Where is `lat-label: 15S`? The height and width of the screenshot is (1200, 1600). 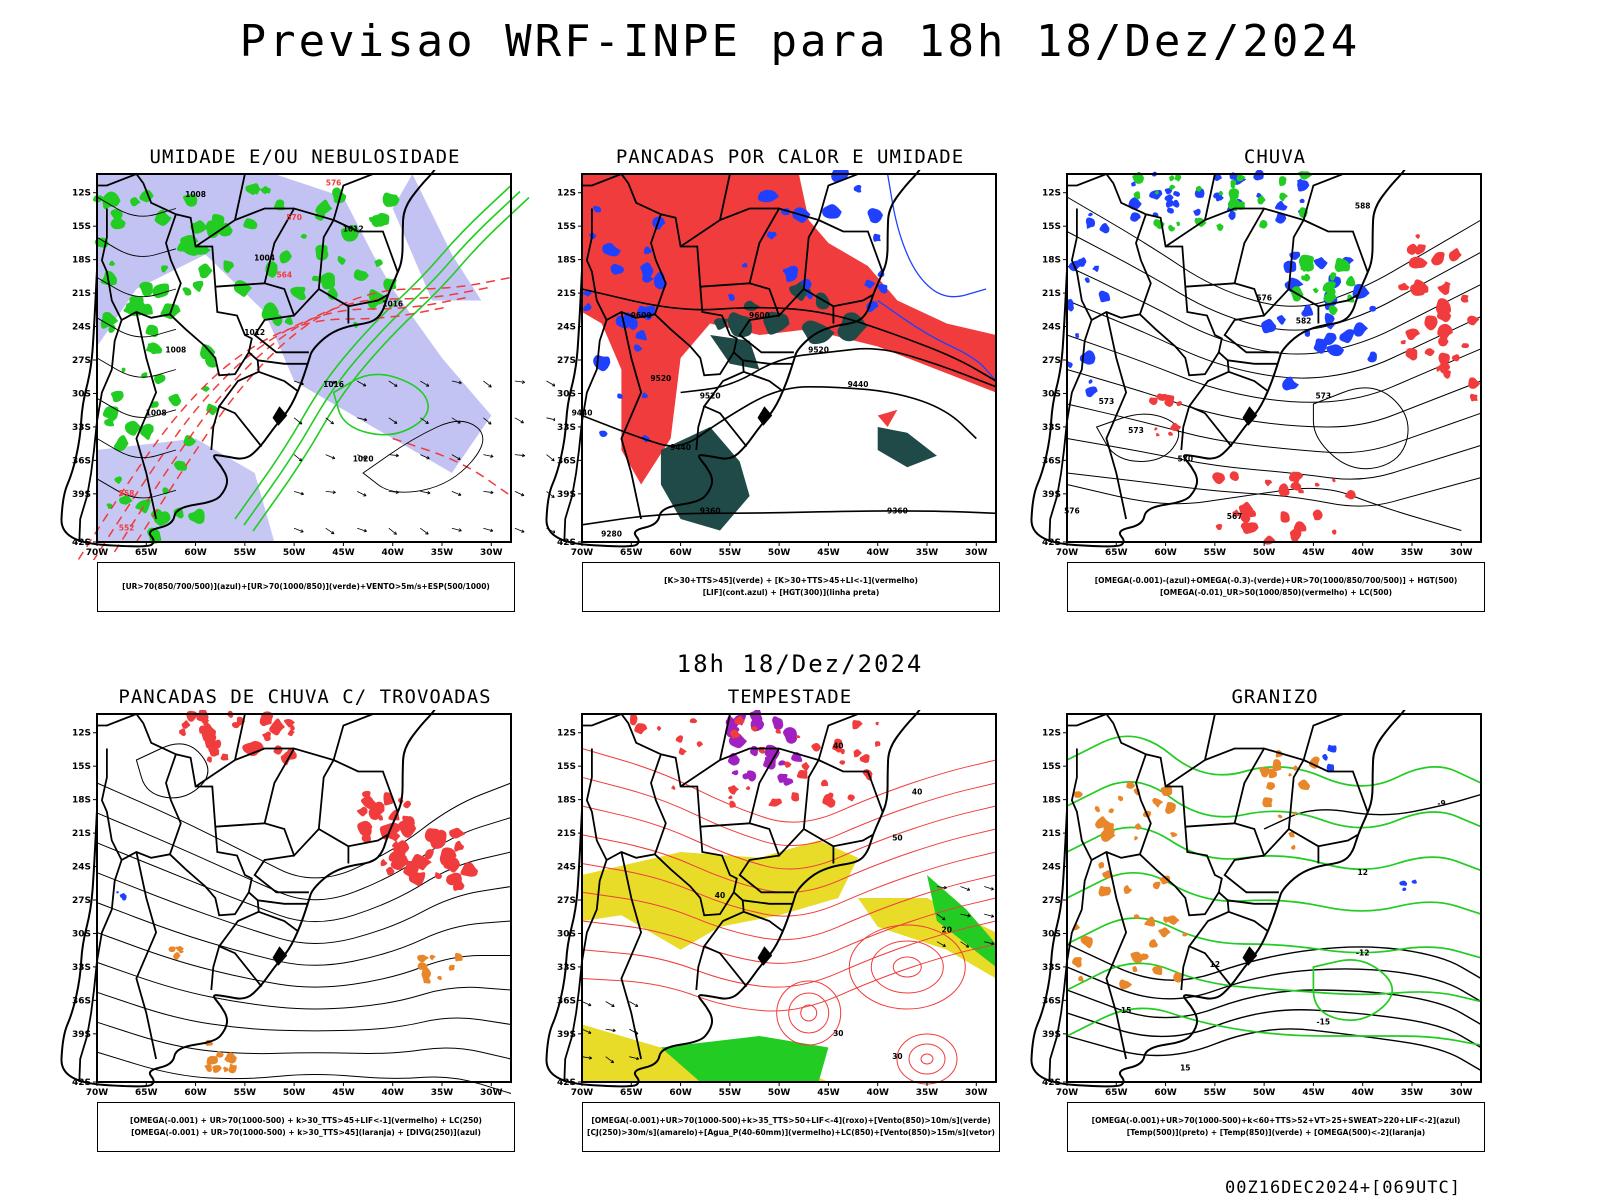
lat-label: 15S is located at coordinates (566, 767).